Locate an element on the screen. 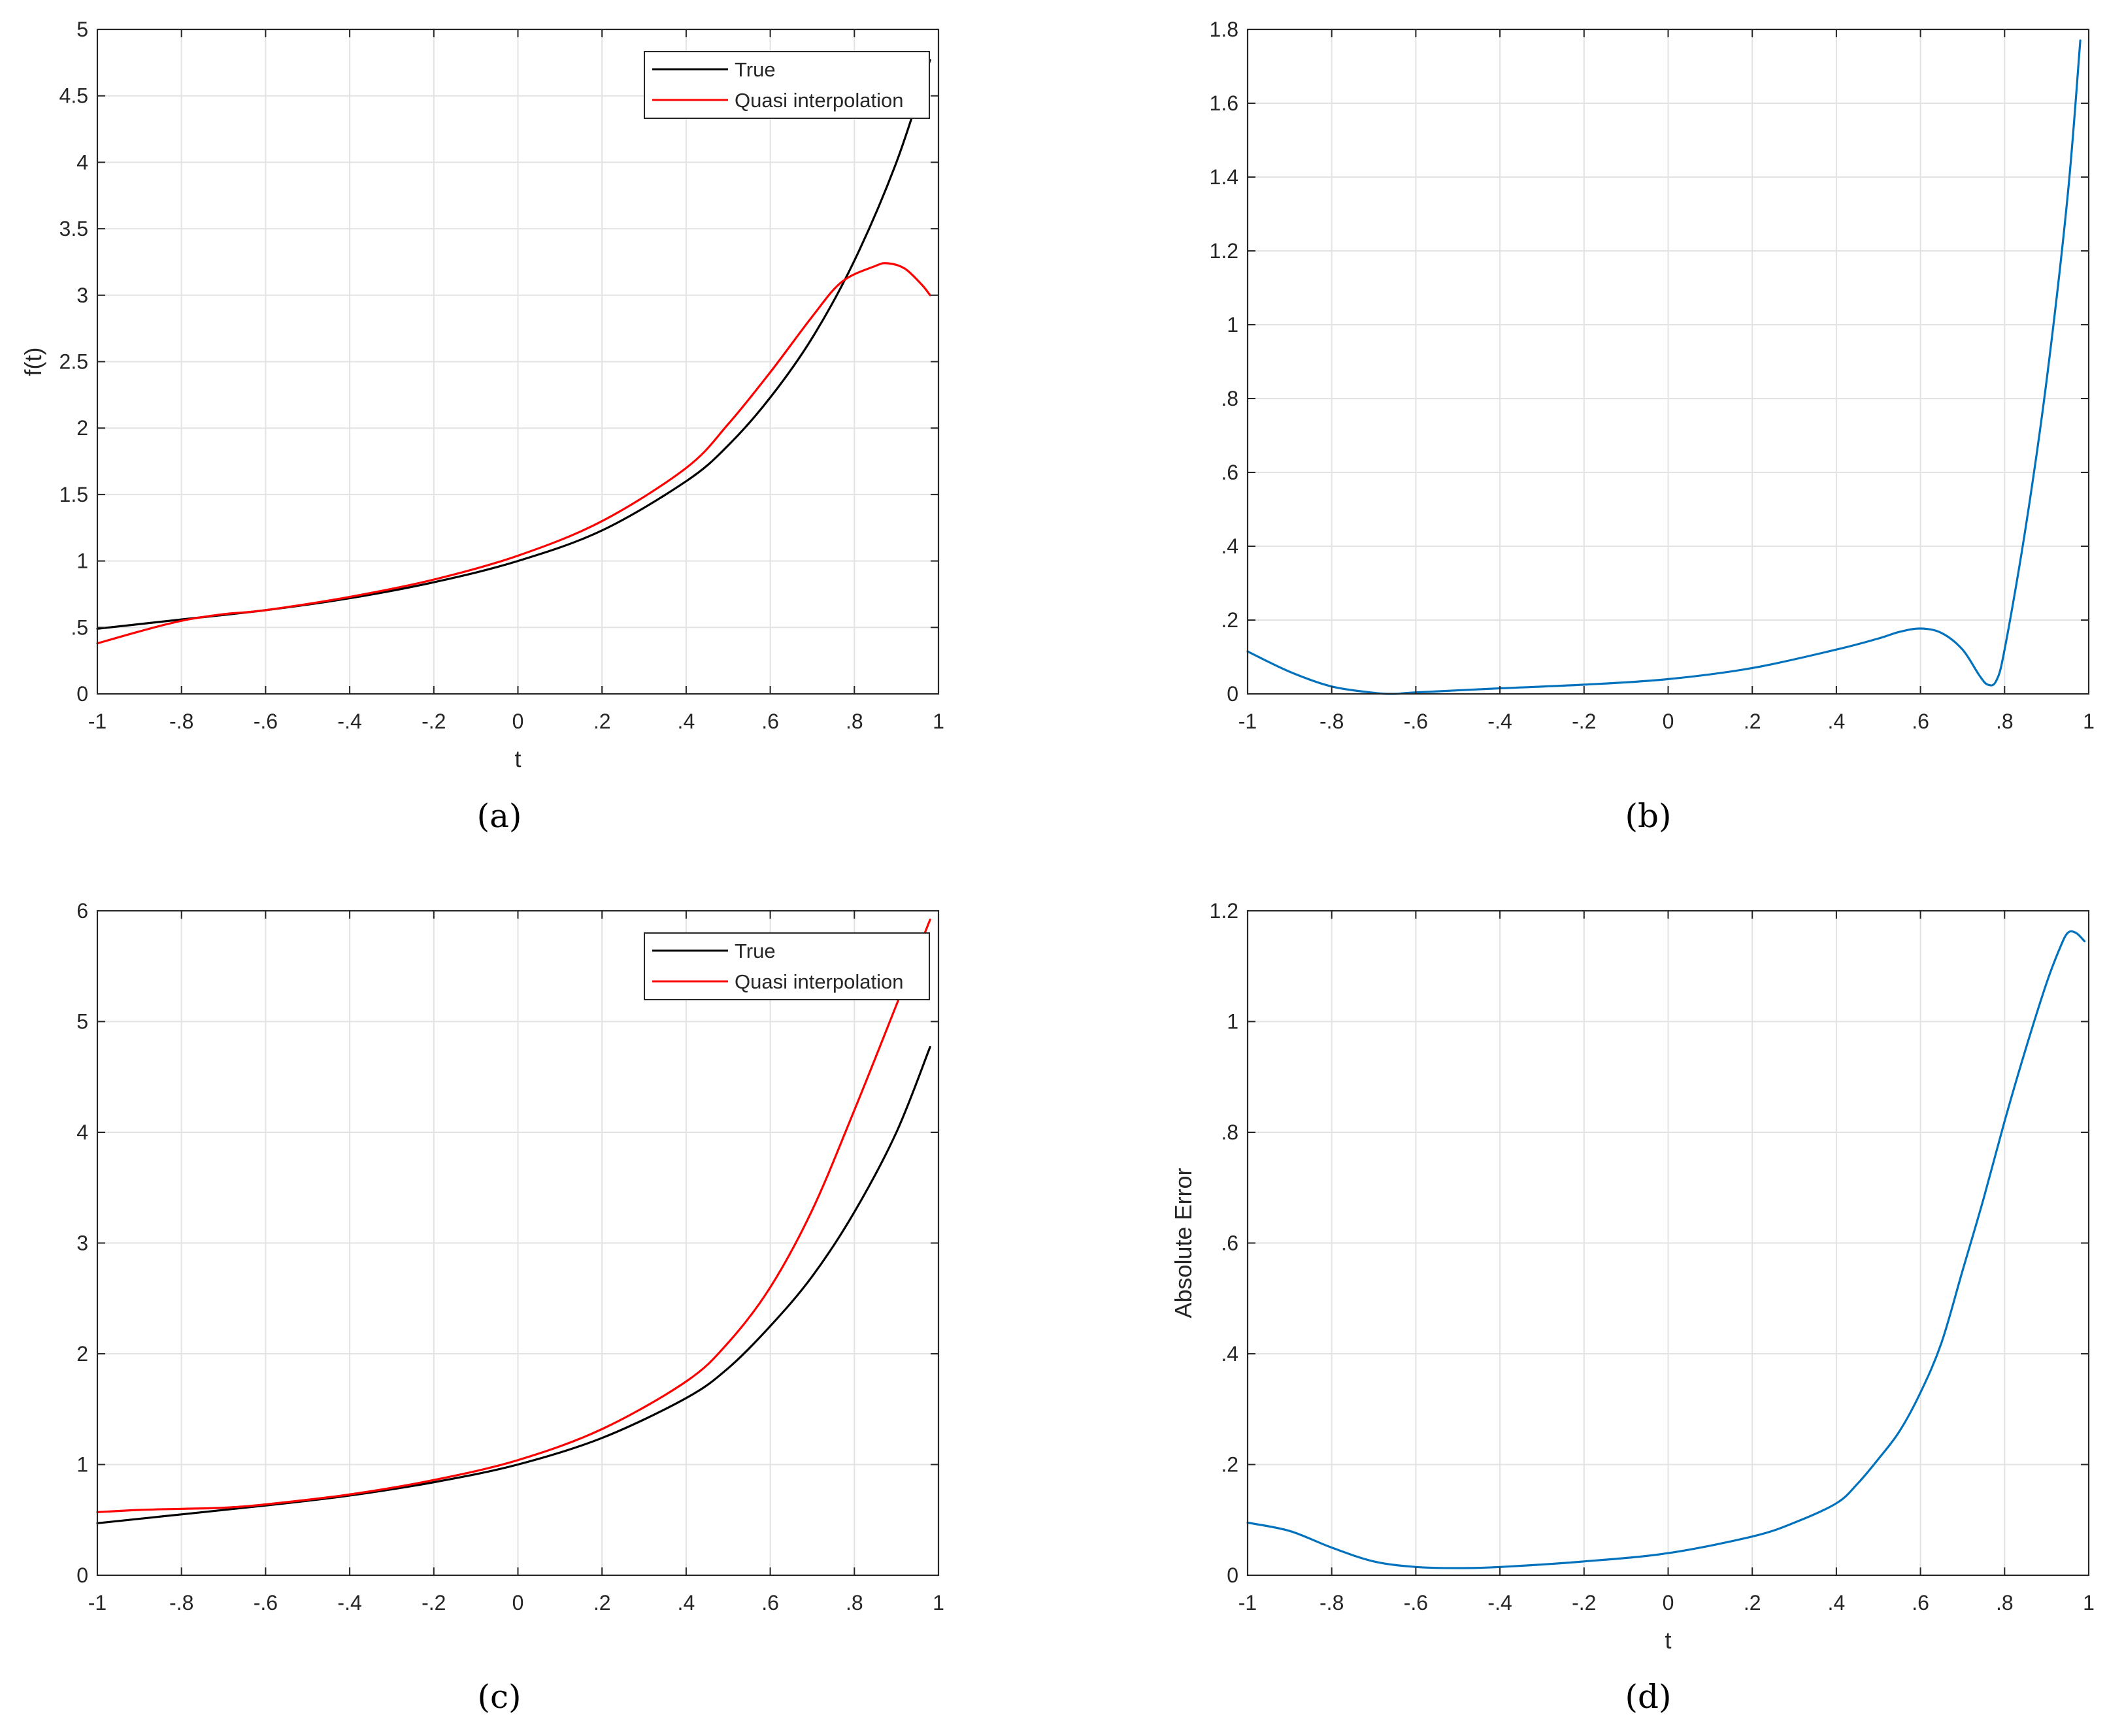  y-tick-label: 3.5 is located at coordinates (73, 228).